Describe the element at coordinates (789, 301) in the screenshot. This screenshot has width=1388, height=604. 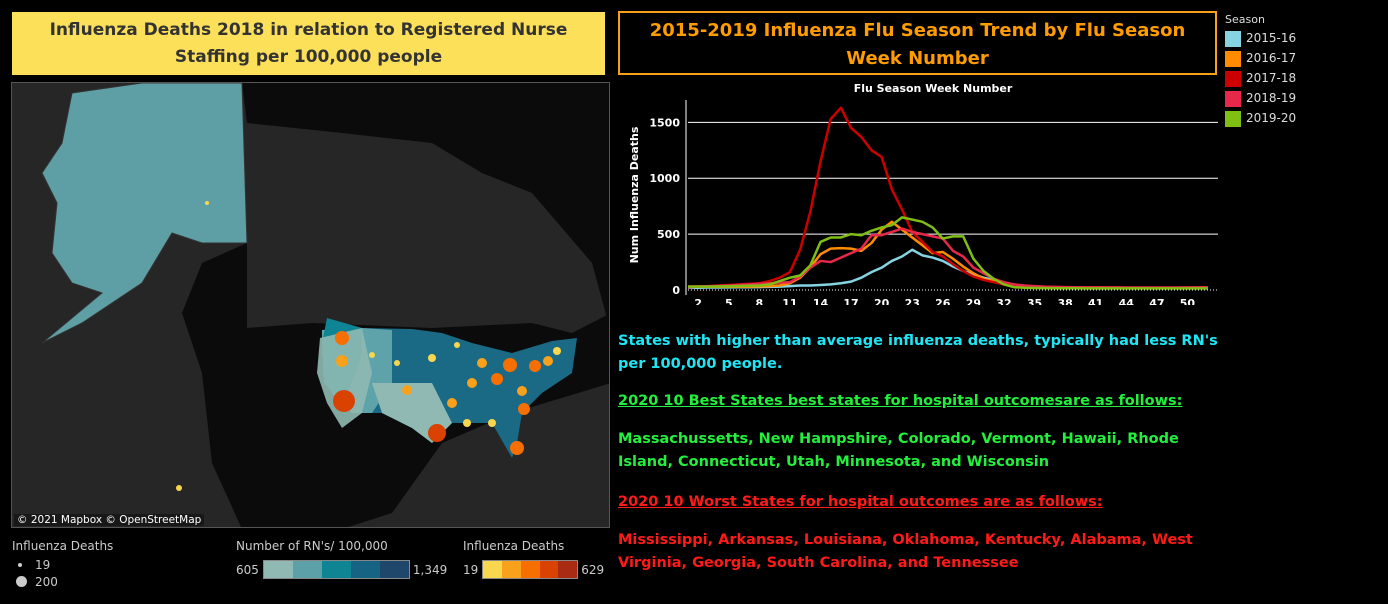
I see `x-tick-label: 11` at that location.